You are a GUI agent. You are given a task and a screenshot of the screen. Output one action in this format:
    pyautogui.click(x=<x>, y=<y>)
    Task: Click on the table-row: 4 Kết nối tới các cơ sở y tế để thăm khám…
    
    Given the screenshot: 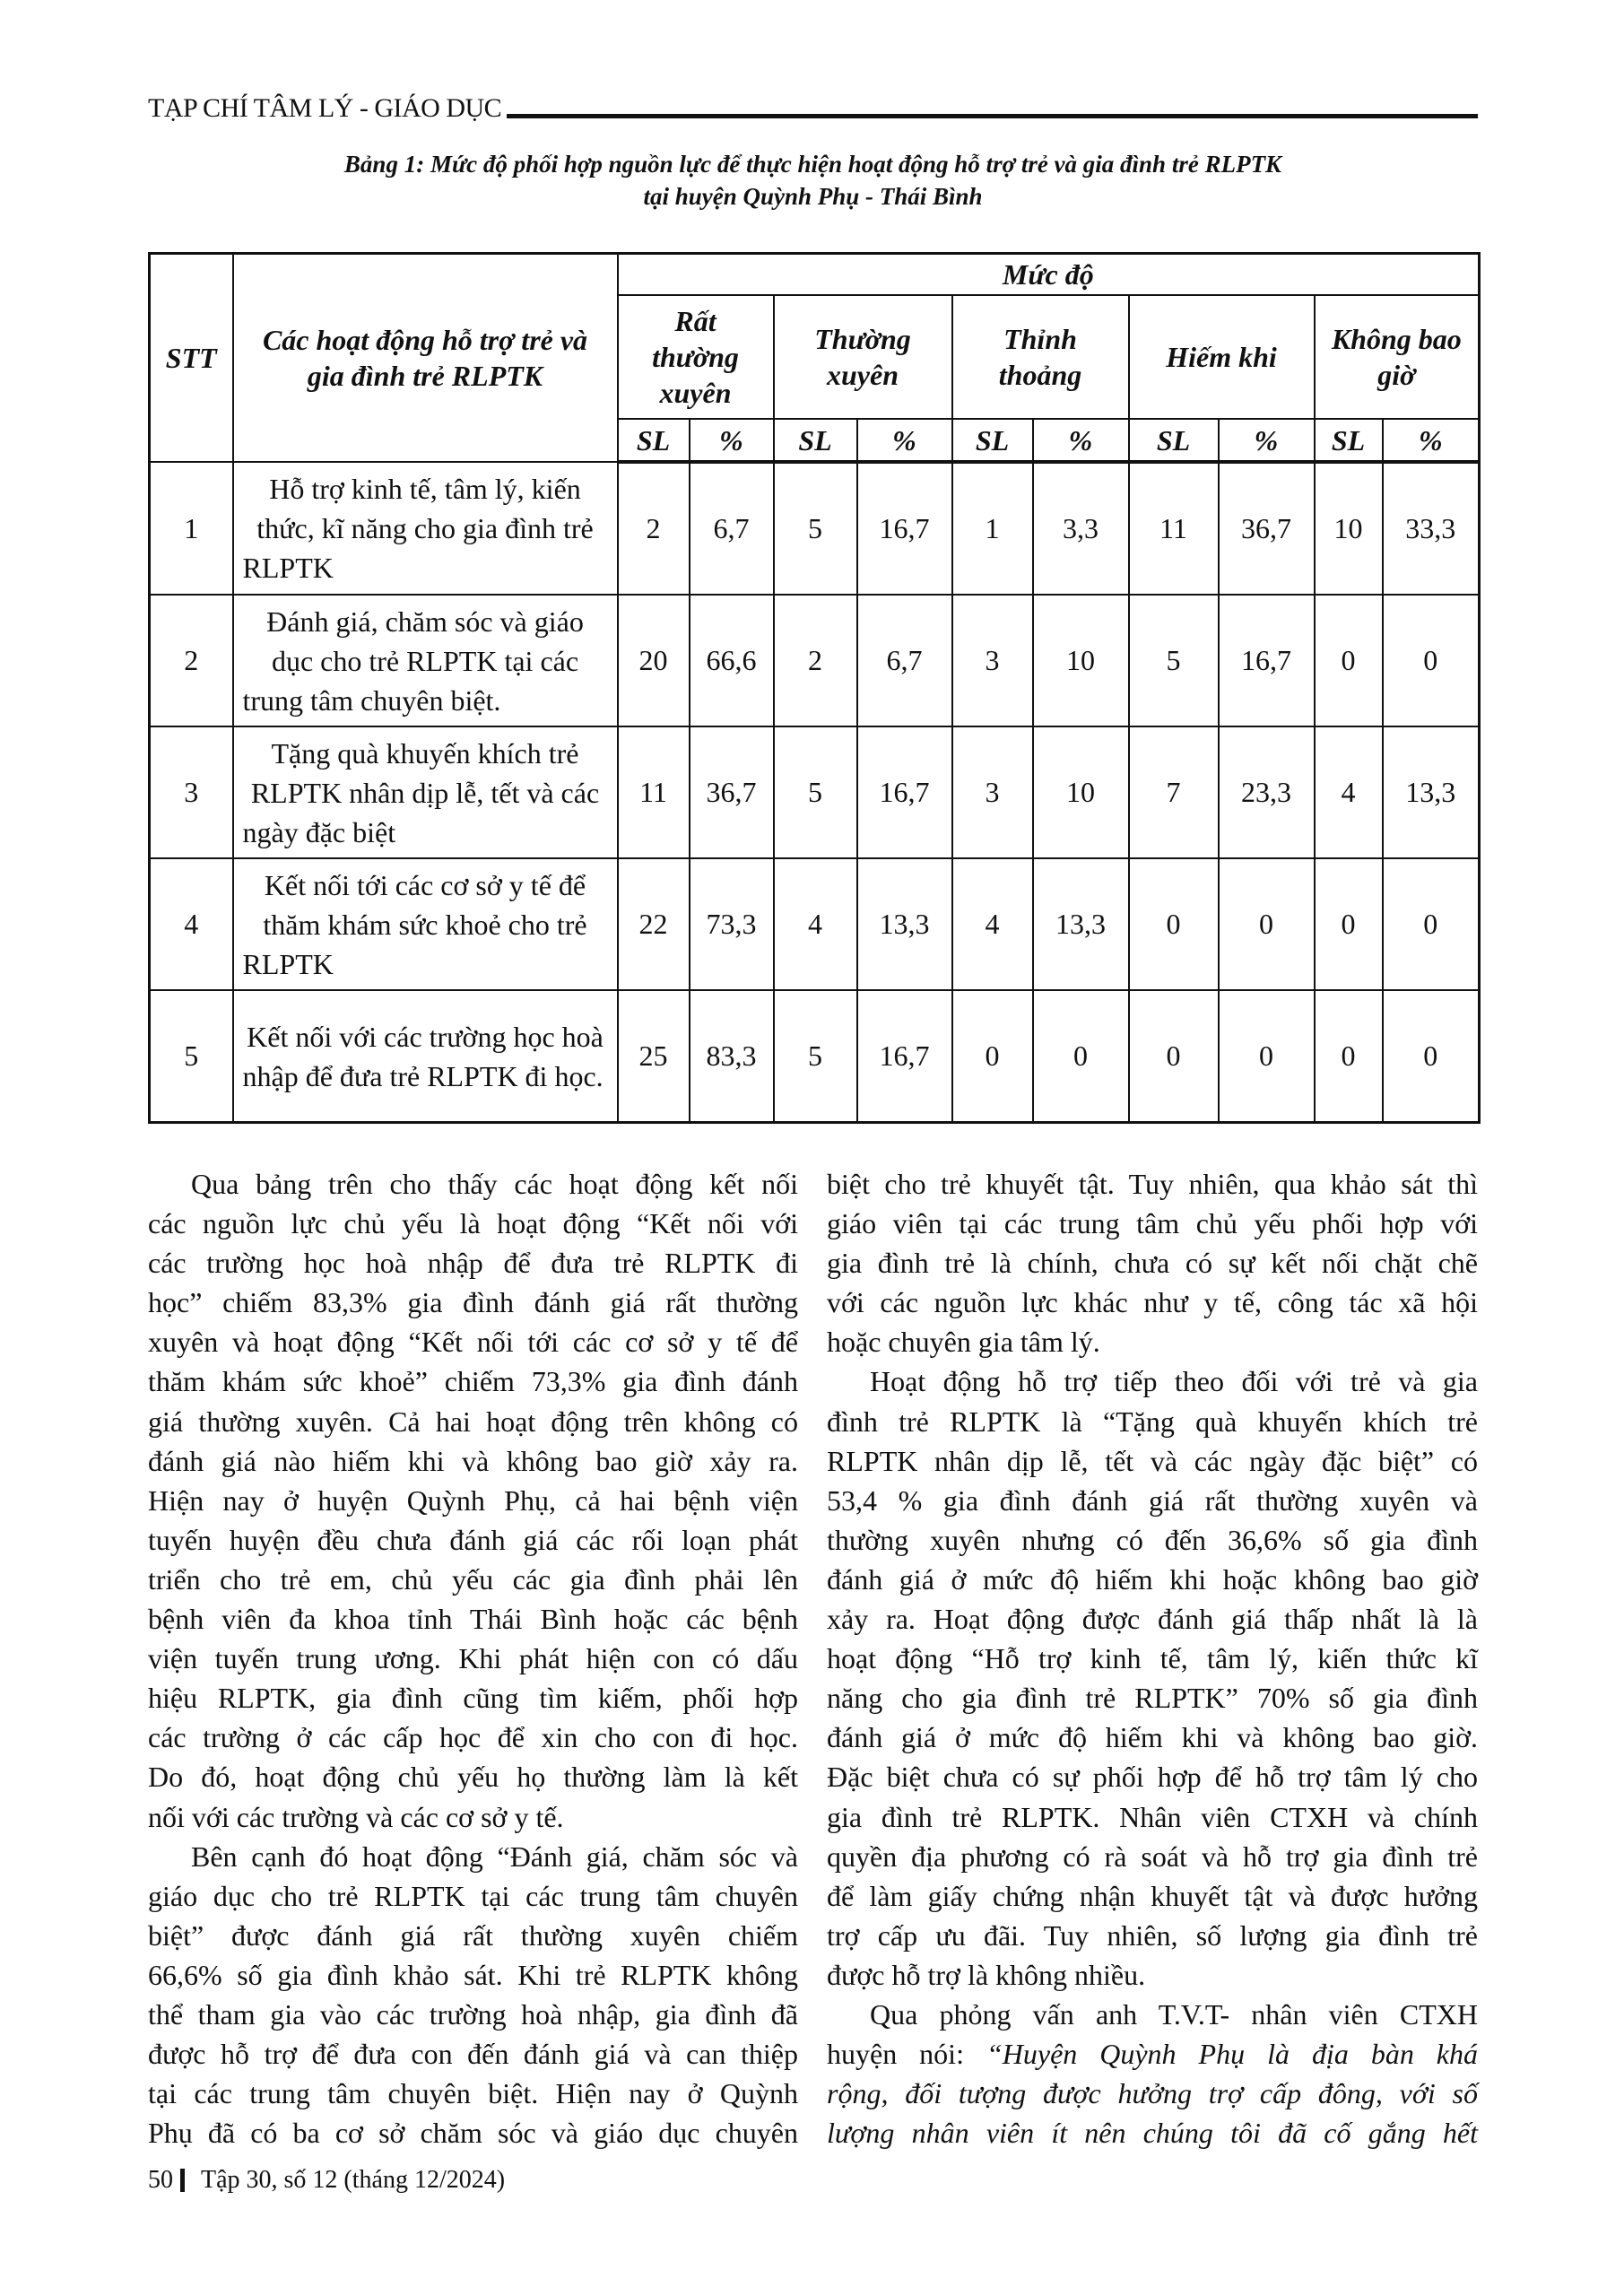 What is the action you would take?
    pyautogui.click(x=814, y=924)
    